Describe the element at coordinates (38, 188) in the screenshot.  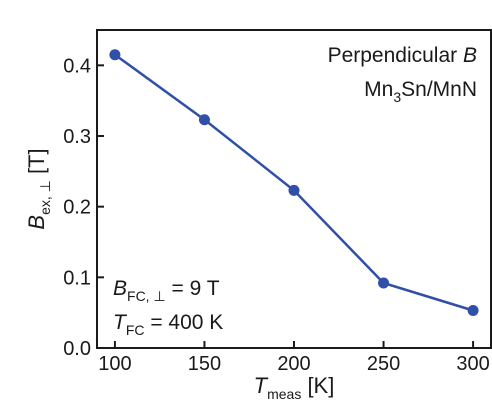
I see `y-axis-label: Bex, ⊥ [T]` at that location.